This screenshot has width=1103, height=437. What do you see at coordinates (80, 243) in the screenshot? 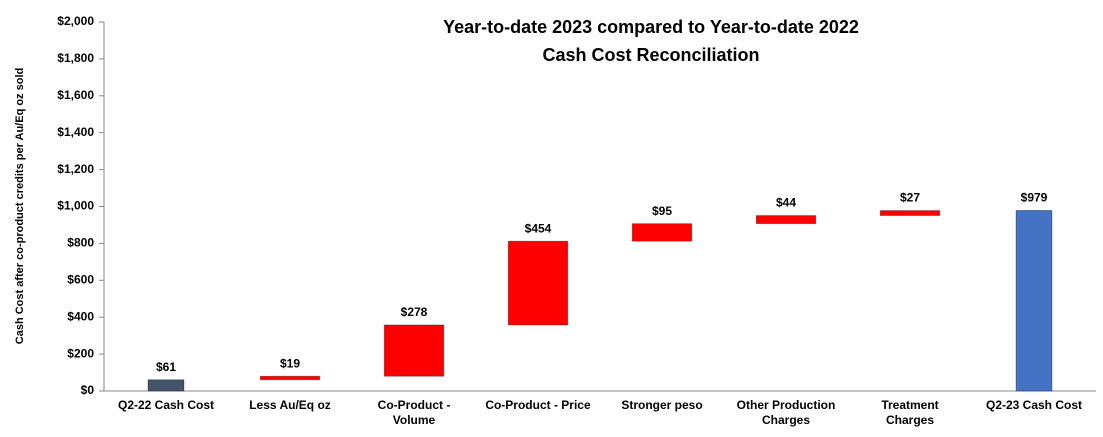
I see `y-tick-label: $800` at bounding box center [80, 243].